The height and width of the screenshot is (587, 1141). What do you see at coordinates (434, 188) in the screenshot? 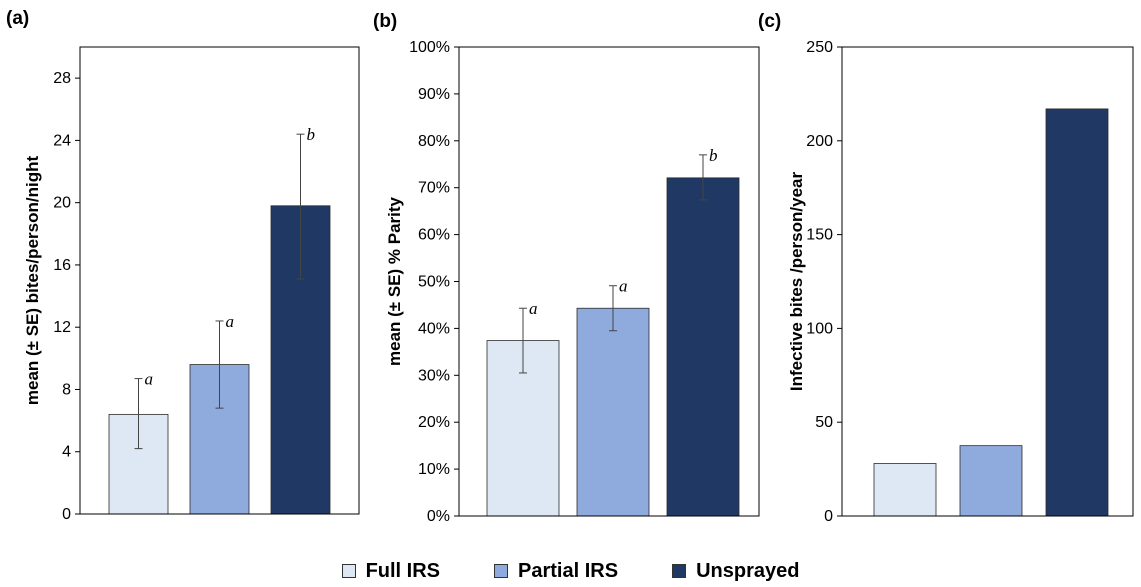
I see `panel-b-ytick-label-7: 70%` at bounding box center [434, 188].